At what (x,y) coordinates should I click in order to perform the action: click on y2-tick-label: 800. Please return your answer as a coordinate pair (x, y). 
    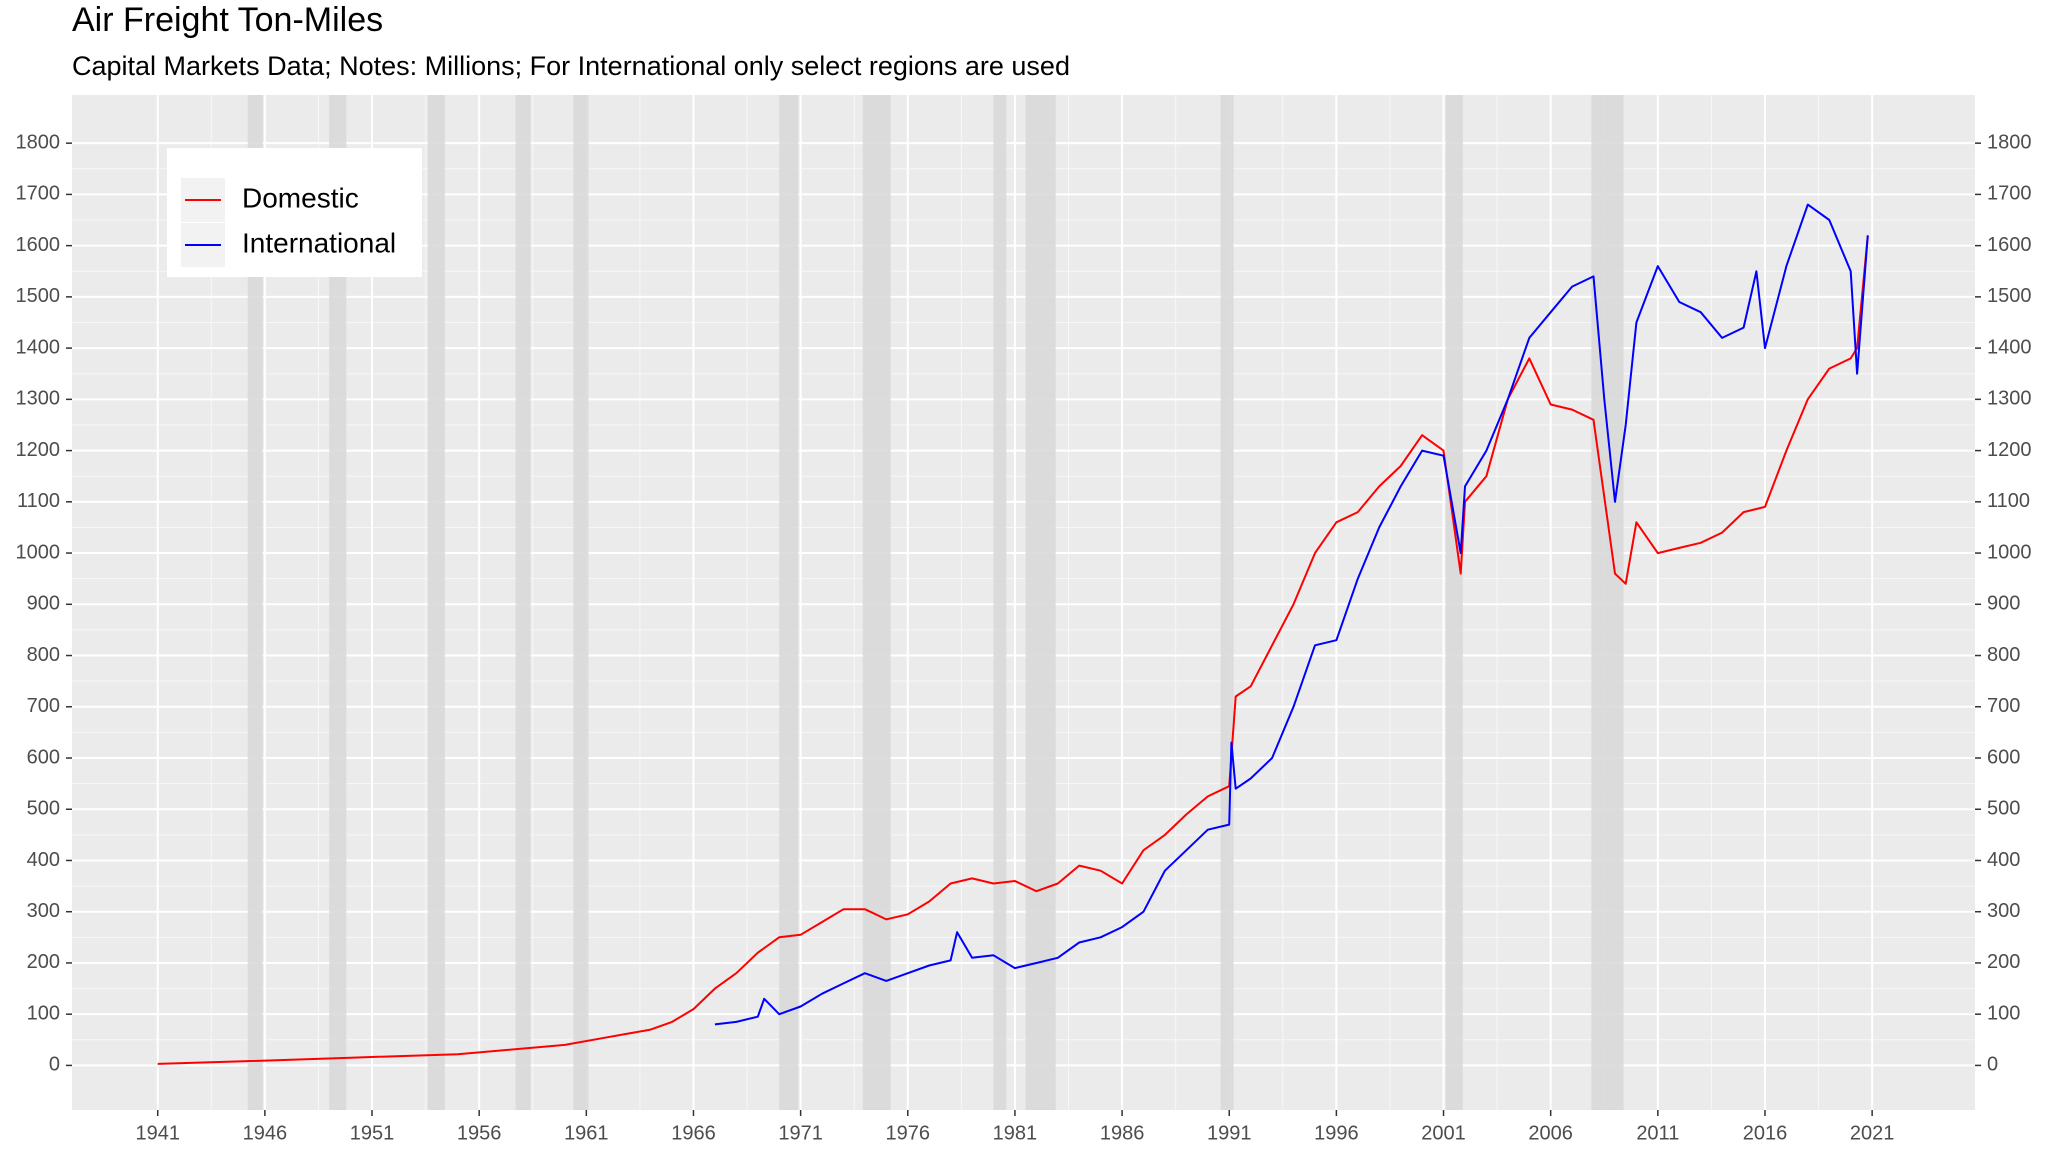
    Looking at the image, I should click on (2003, 655).